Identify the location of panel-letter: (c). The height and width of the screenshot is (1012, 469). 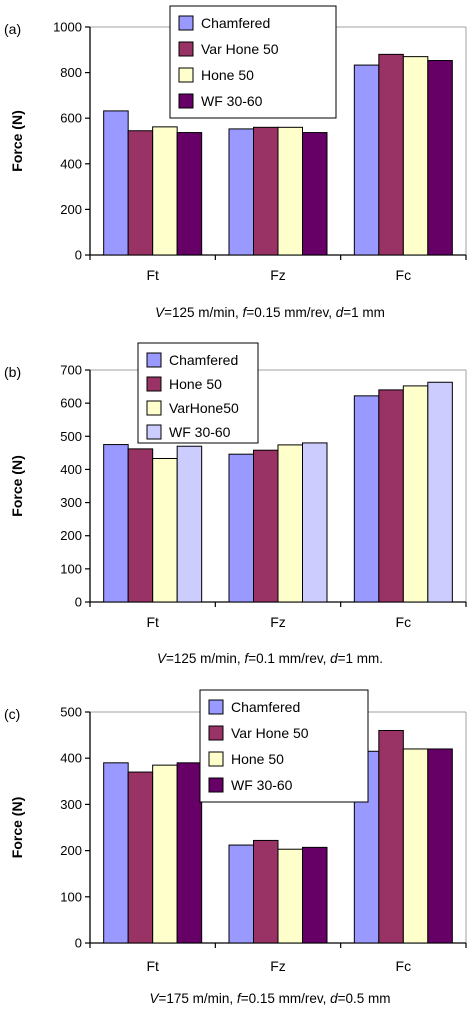
(12, 714).